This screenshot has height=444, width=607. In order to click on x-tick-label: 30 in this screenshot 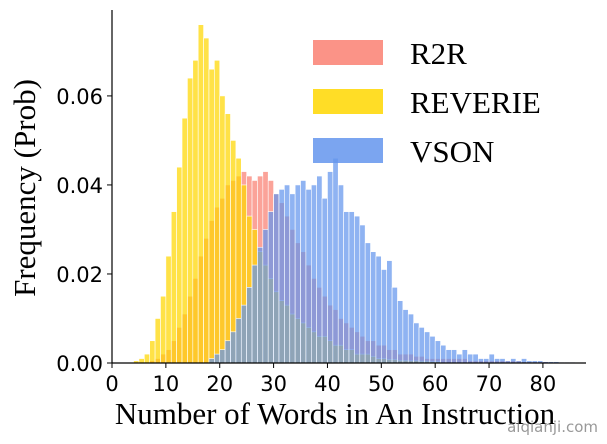, I will do `click(273, 384)`.